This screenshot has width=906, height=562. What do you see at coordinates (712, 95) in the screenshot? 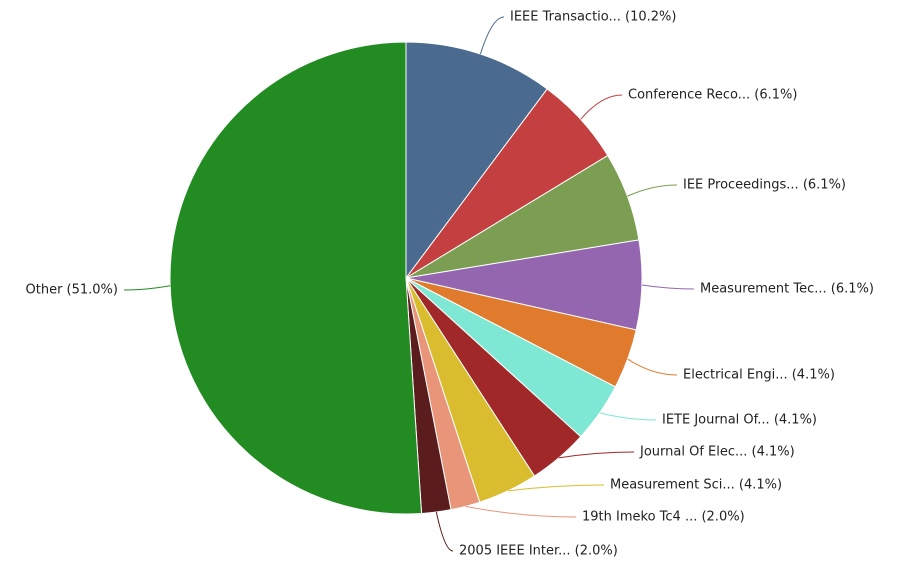
I see `slice-label: Conference Reco... (6.1%)` at bounding box center [712, 95].